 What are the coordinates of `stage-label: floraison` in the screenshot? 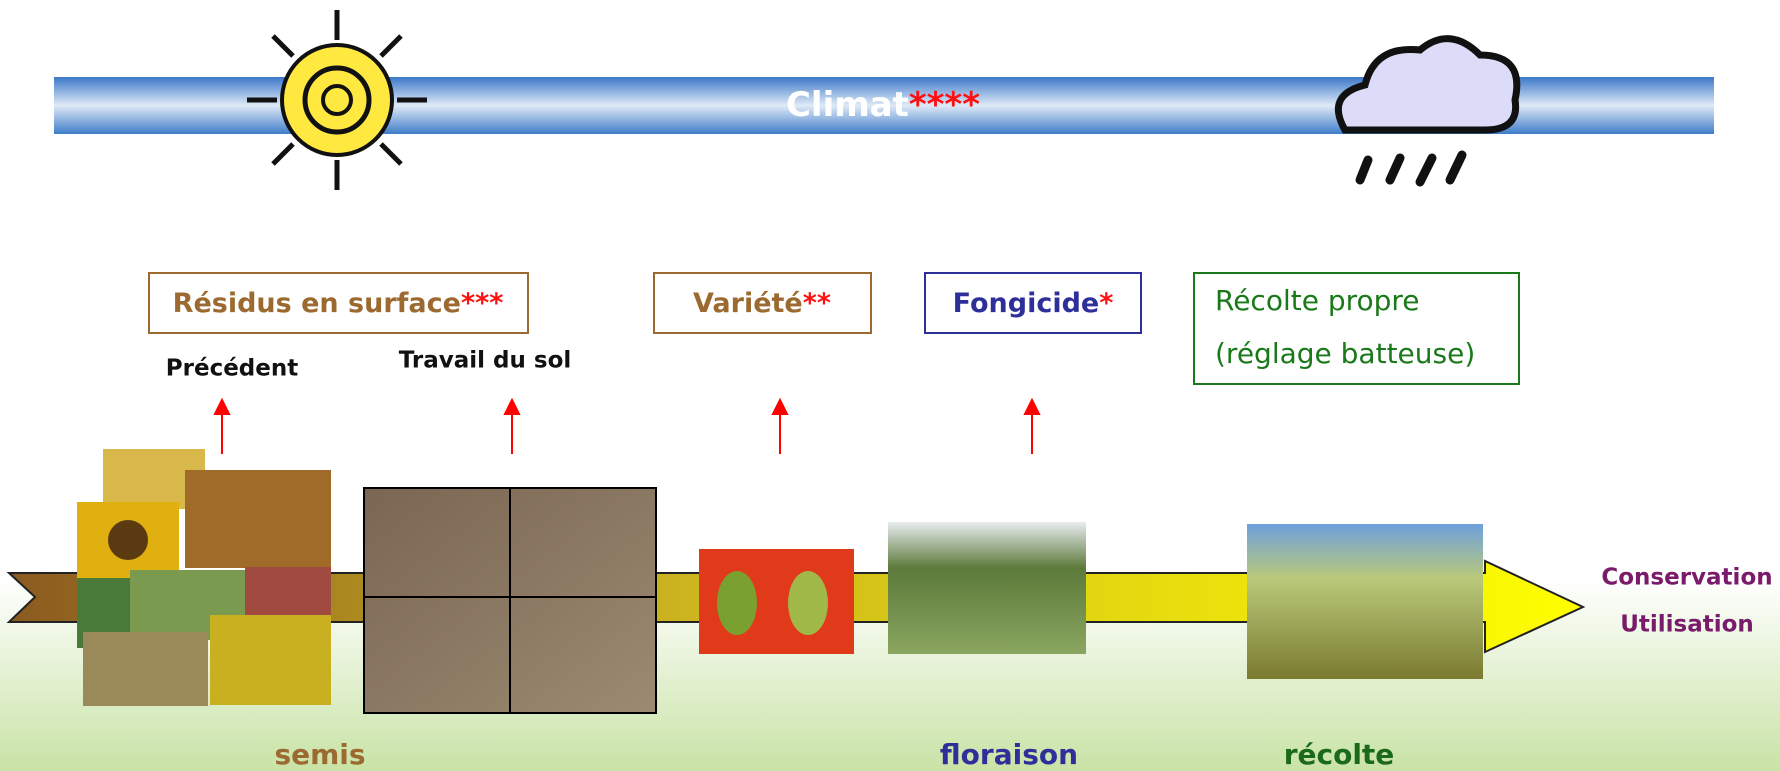 It's located at (1009, 754).